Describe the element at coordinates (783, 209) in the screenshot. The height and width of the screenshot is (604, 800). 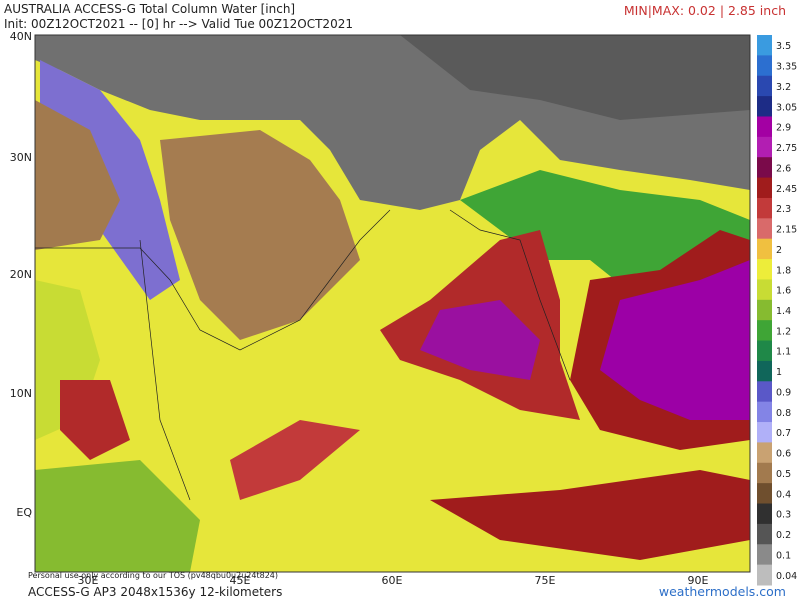
I see `colorbar-label: 2.3` at that location.